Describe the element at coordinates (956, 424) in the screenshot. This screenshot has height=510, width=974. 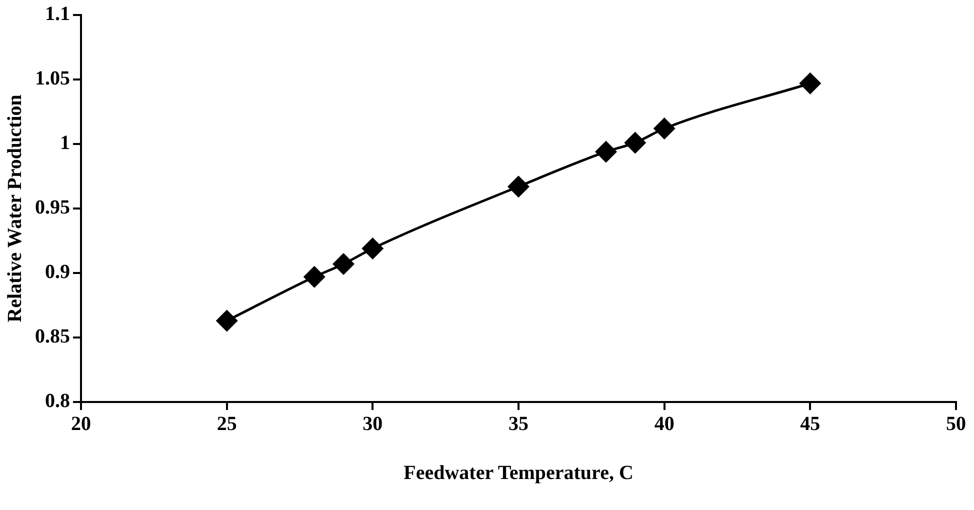
I see `x-tick-label: 50` at that location.